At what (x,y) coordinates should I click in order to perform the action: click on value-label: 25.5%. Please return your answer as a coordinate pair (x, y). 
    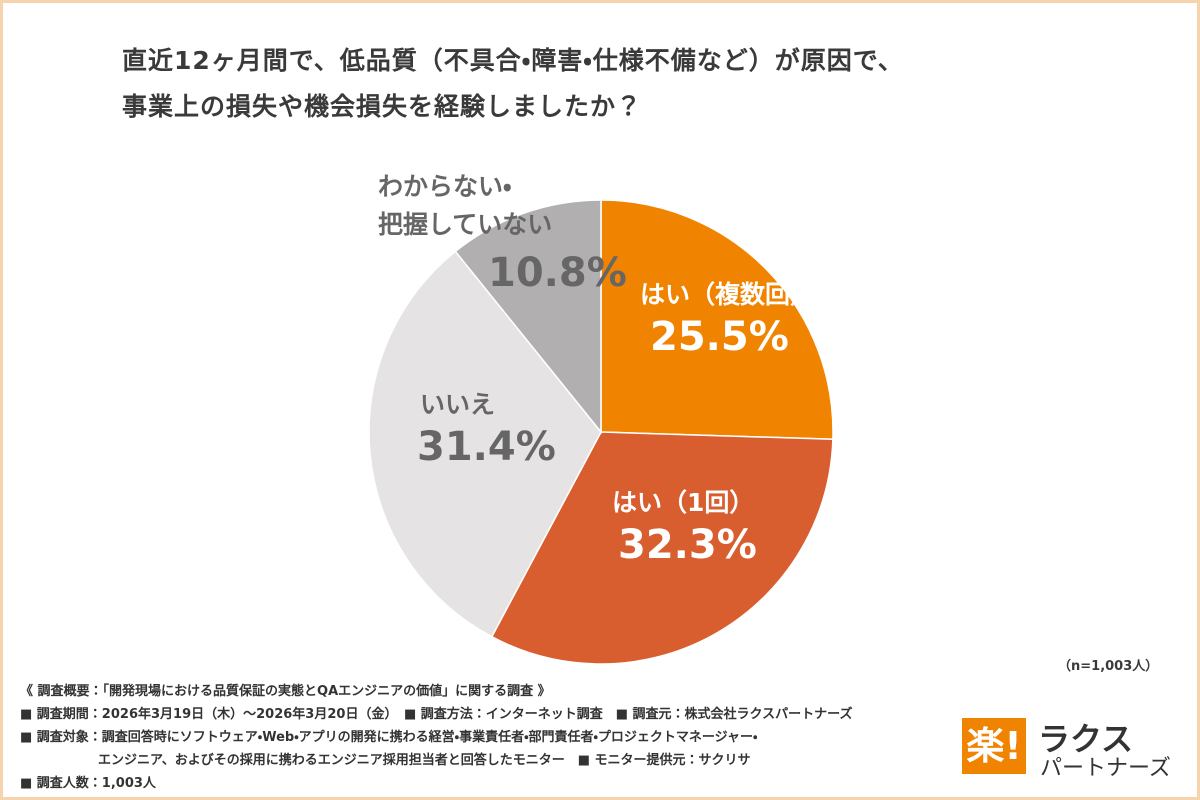
    Looking at the image, I should click on (719, 337).